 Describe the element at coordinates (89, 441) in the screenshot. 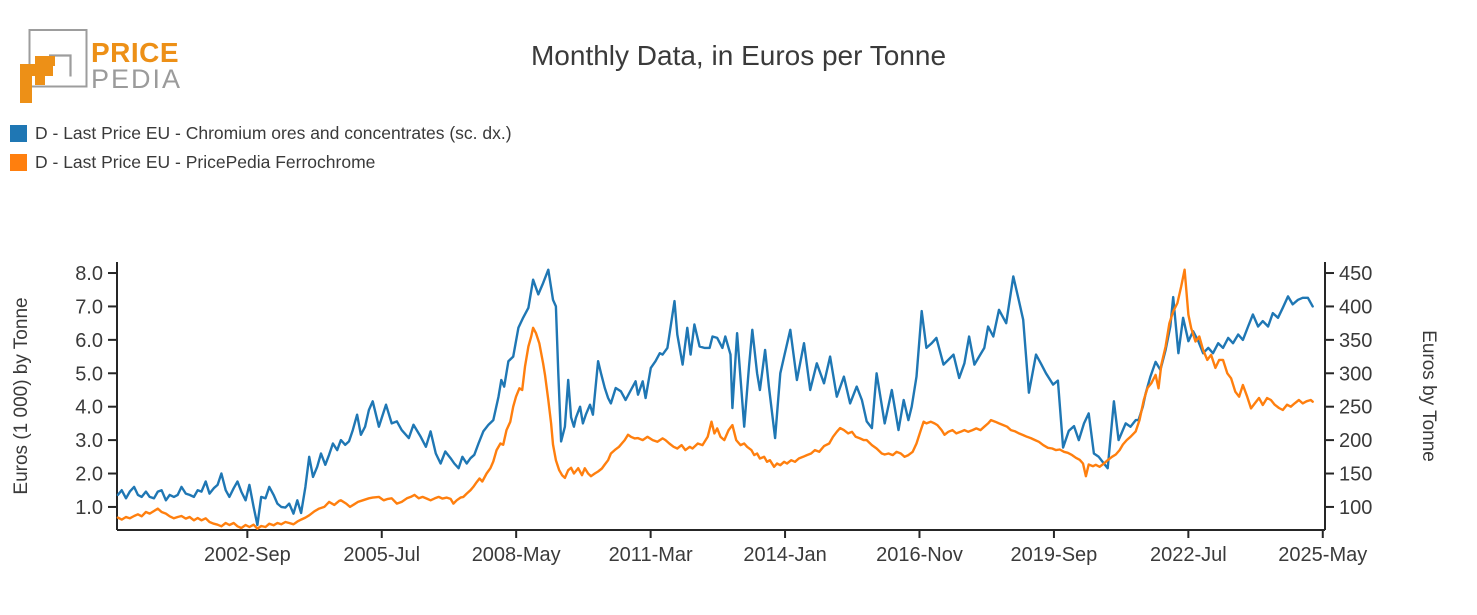

I see `left-tick-label: 3.0` at that location.